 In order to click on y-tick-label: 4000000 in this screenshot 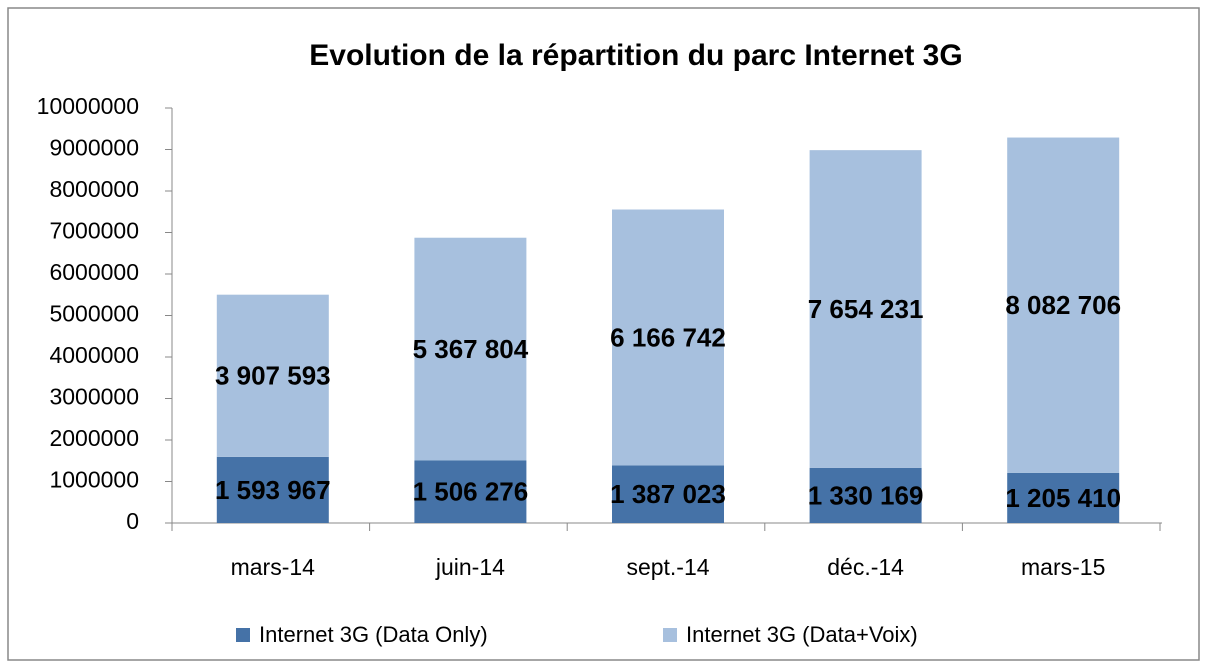, I will do `click(94, 355)`.